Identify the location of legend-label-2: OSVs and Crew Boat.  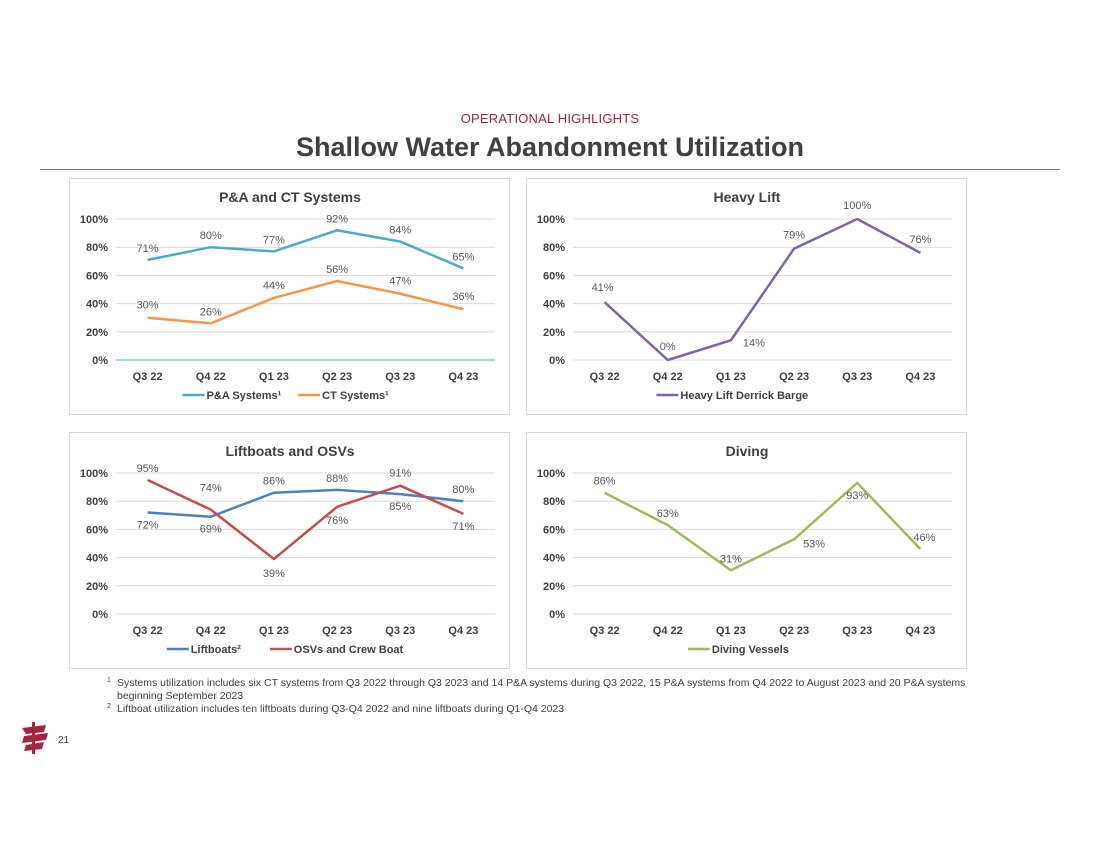
(349, 650).